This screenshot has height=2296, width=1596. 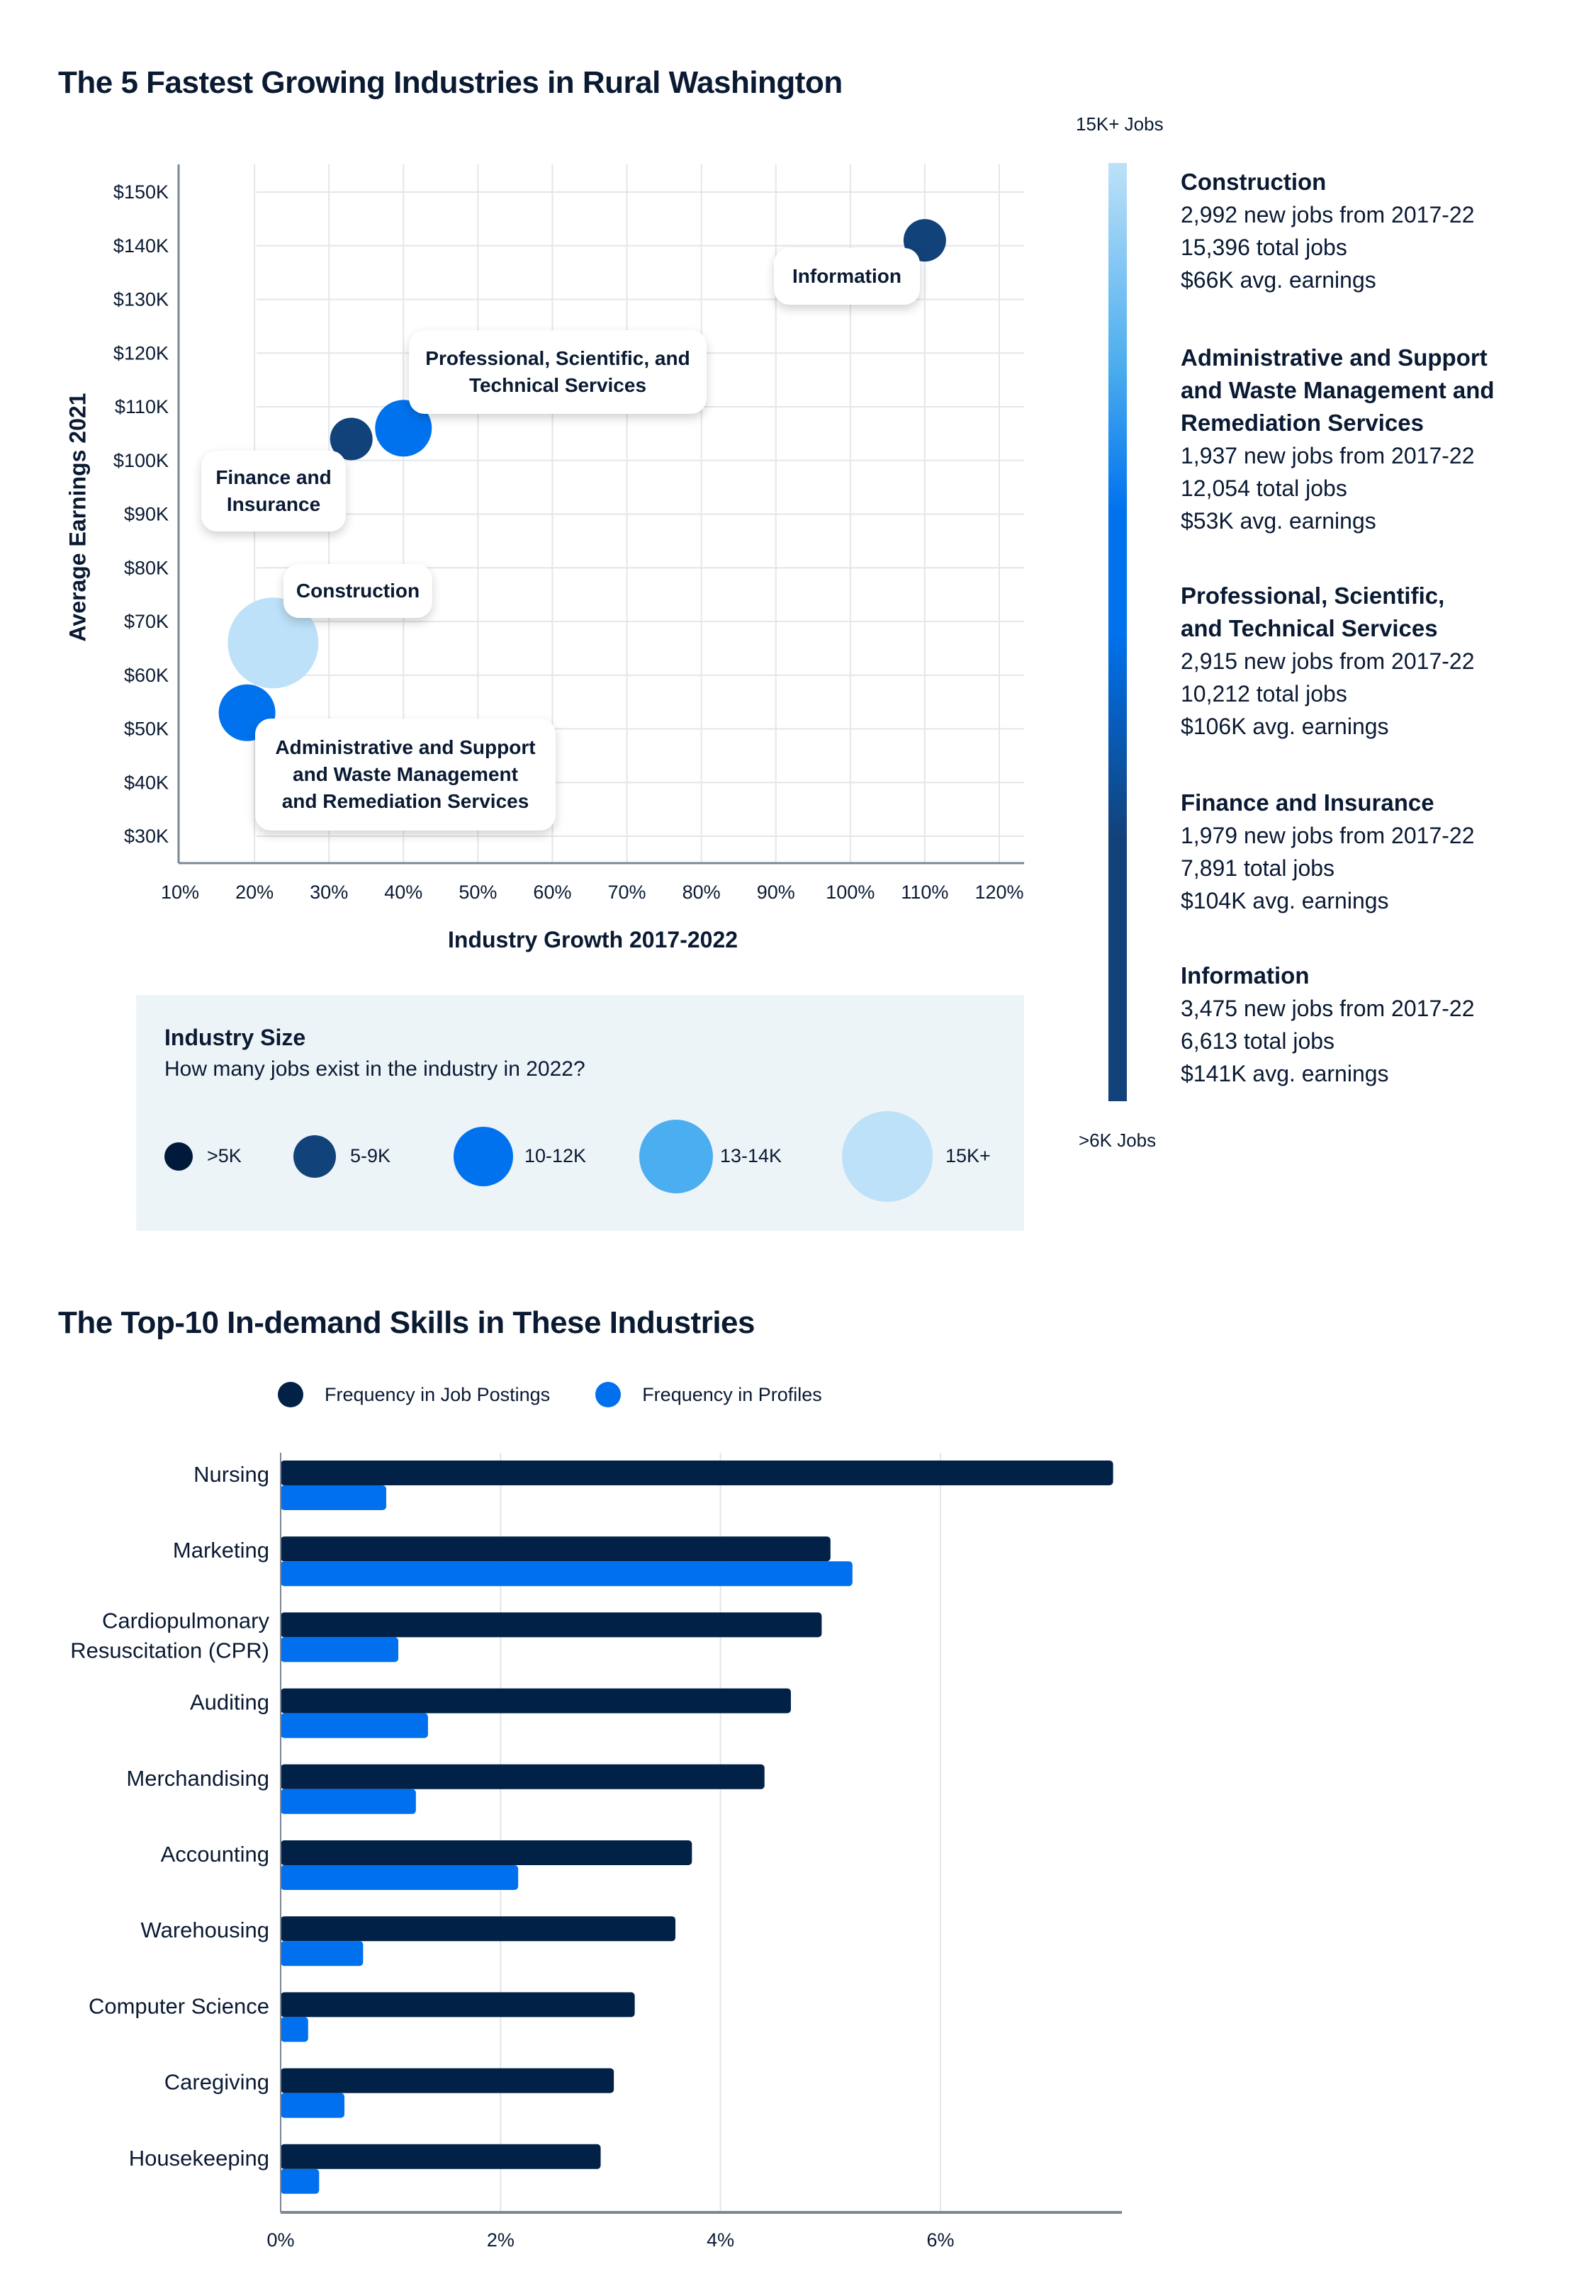 What do you see at coordinates (1118, 632) in the screenshot?
I see `colorbar` at bounding box center [1118, 632].